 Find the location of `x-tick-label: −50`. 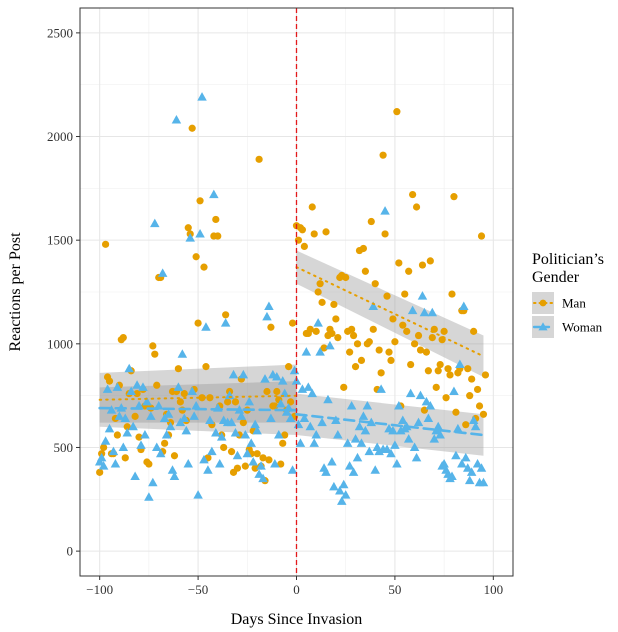

x-tick-label: −50 is located at coordinates (198, 589).